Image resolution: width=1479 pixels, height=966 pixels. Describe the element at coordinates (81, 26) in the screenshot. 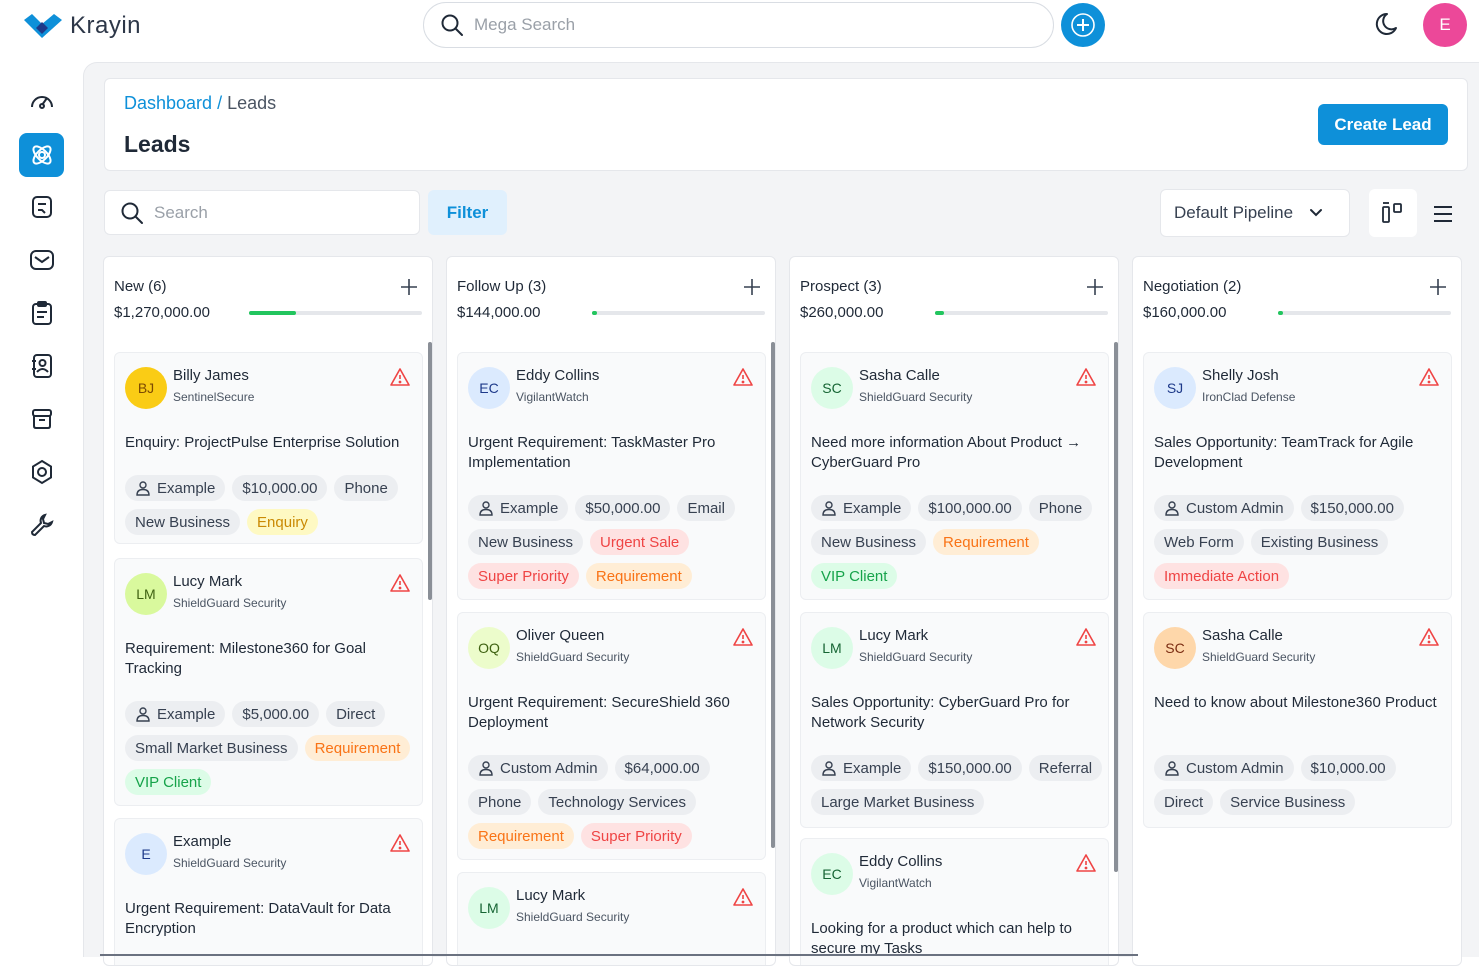

I see `app-logo: Krayin` at that location.